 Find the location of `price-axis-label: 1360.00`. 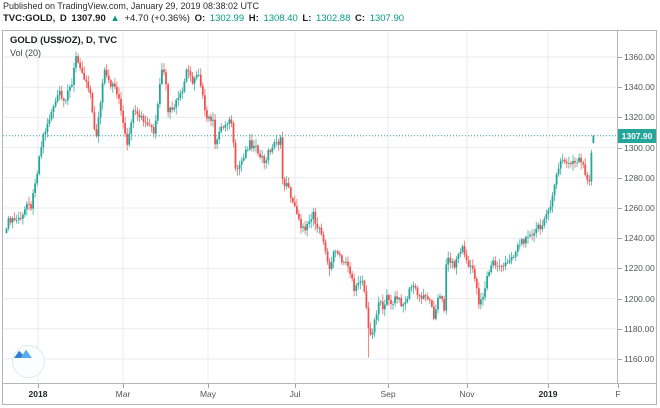

price-axis-label: 1360.00 is located at coordinates (639, 57).